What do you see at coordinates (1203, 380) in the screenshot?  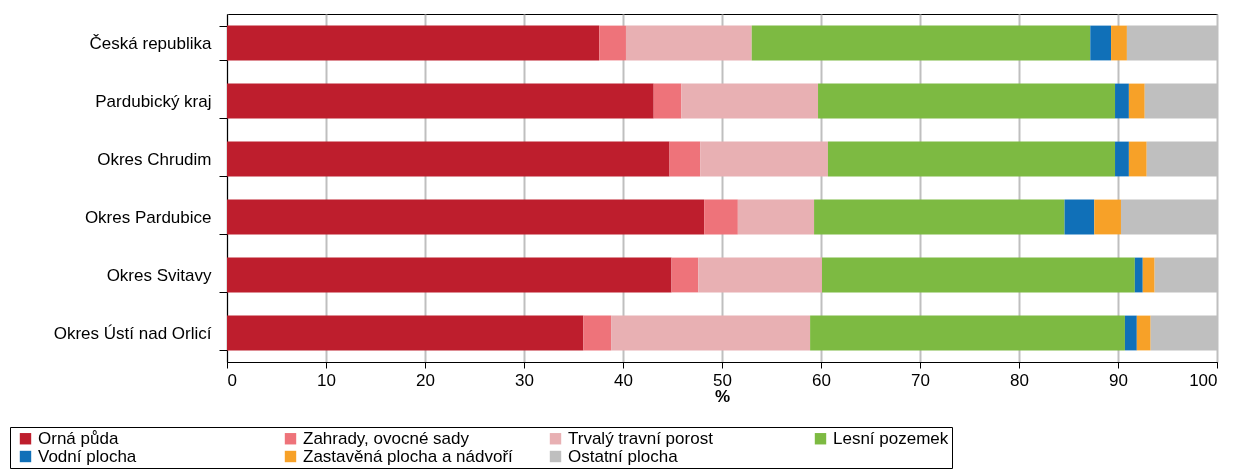 I see `x-tick-label: 100` at bounding box center [1203, 380].